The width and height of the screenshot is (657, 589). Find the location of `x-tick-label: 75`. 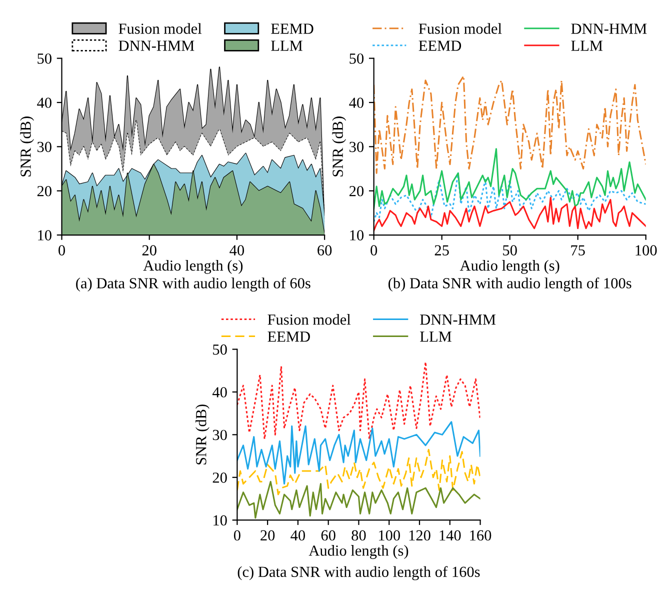

x-tick-label: 75 is located at coordinates (578, 250).